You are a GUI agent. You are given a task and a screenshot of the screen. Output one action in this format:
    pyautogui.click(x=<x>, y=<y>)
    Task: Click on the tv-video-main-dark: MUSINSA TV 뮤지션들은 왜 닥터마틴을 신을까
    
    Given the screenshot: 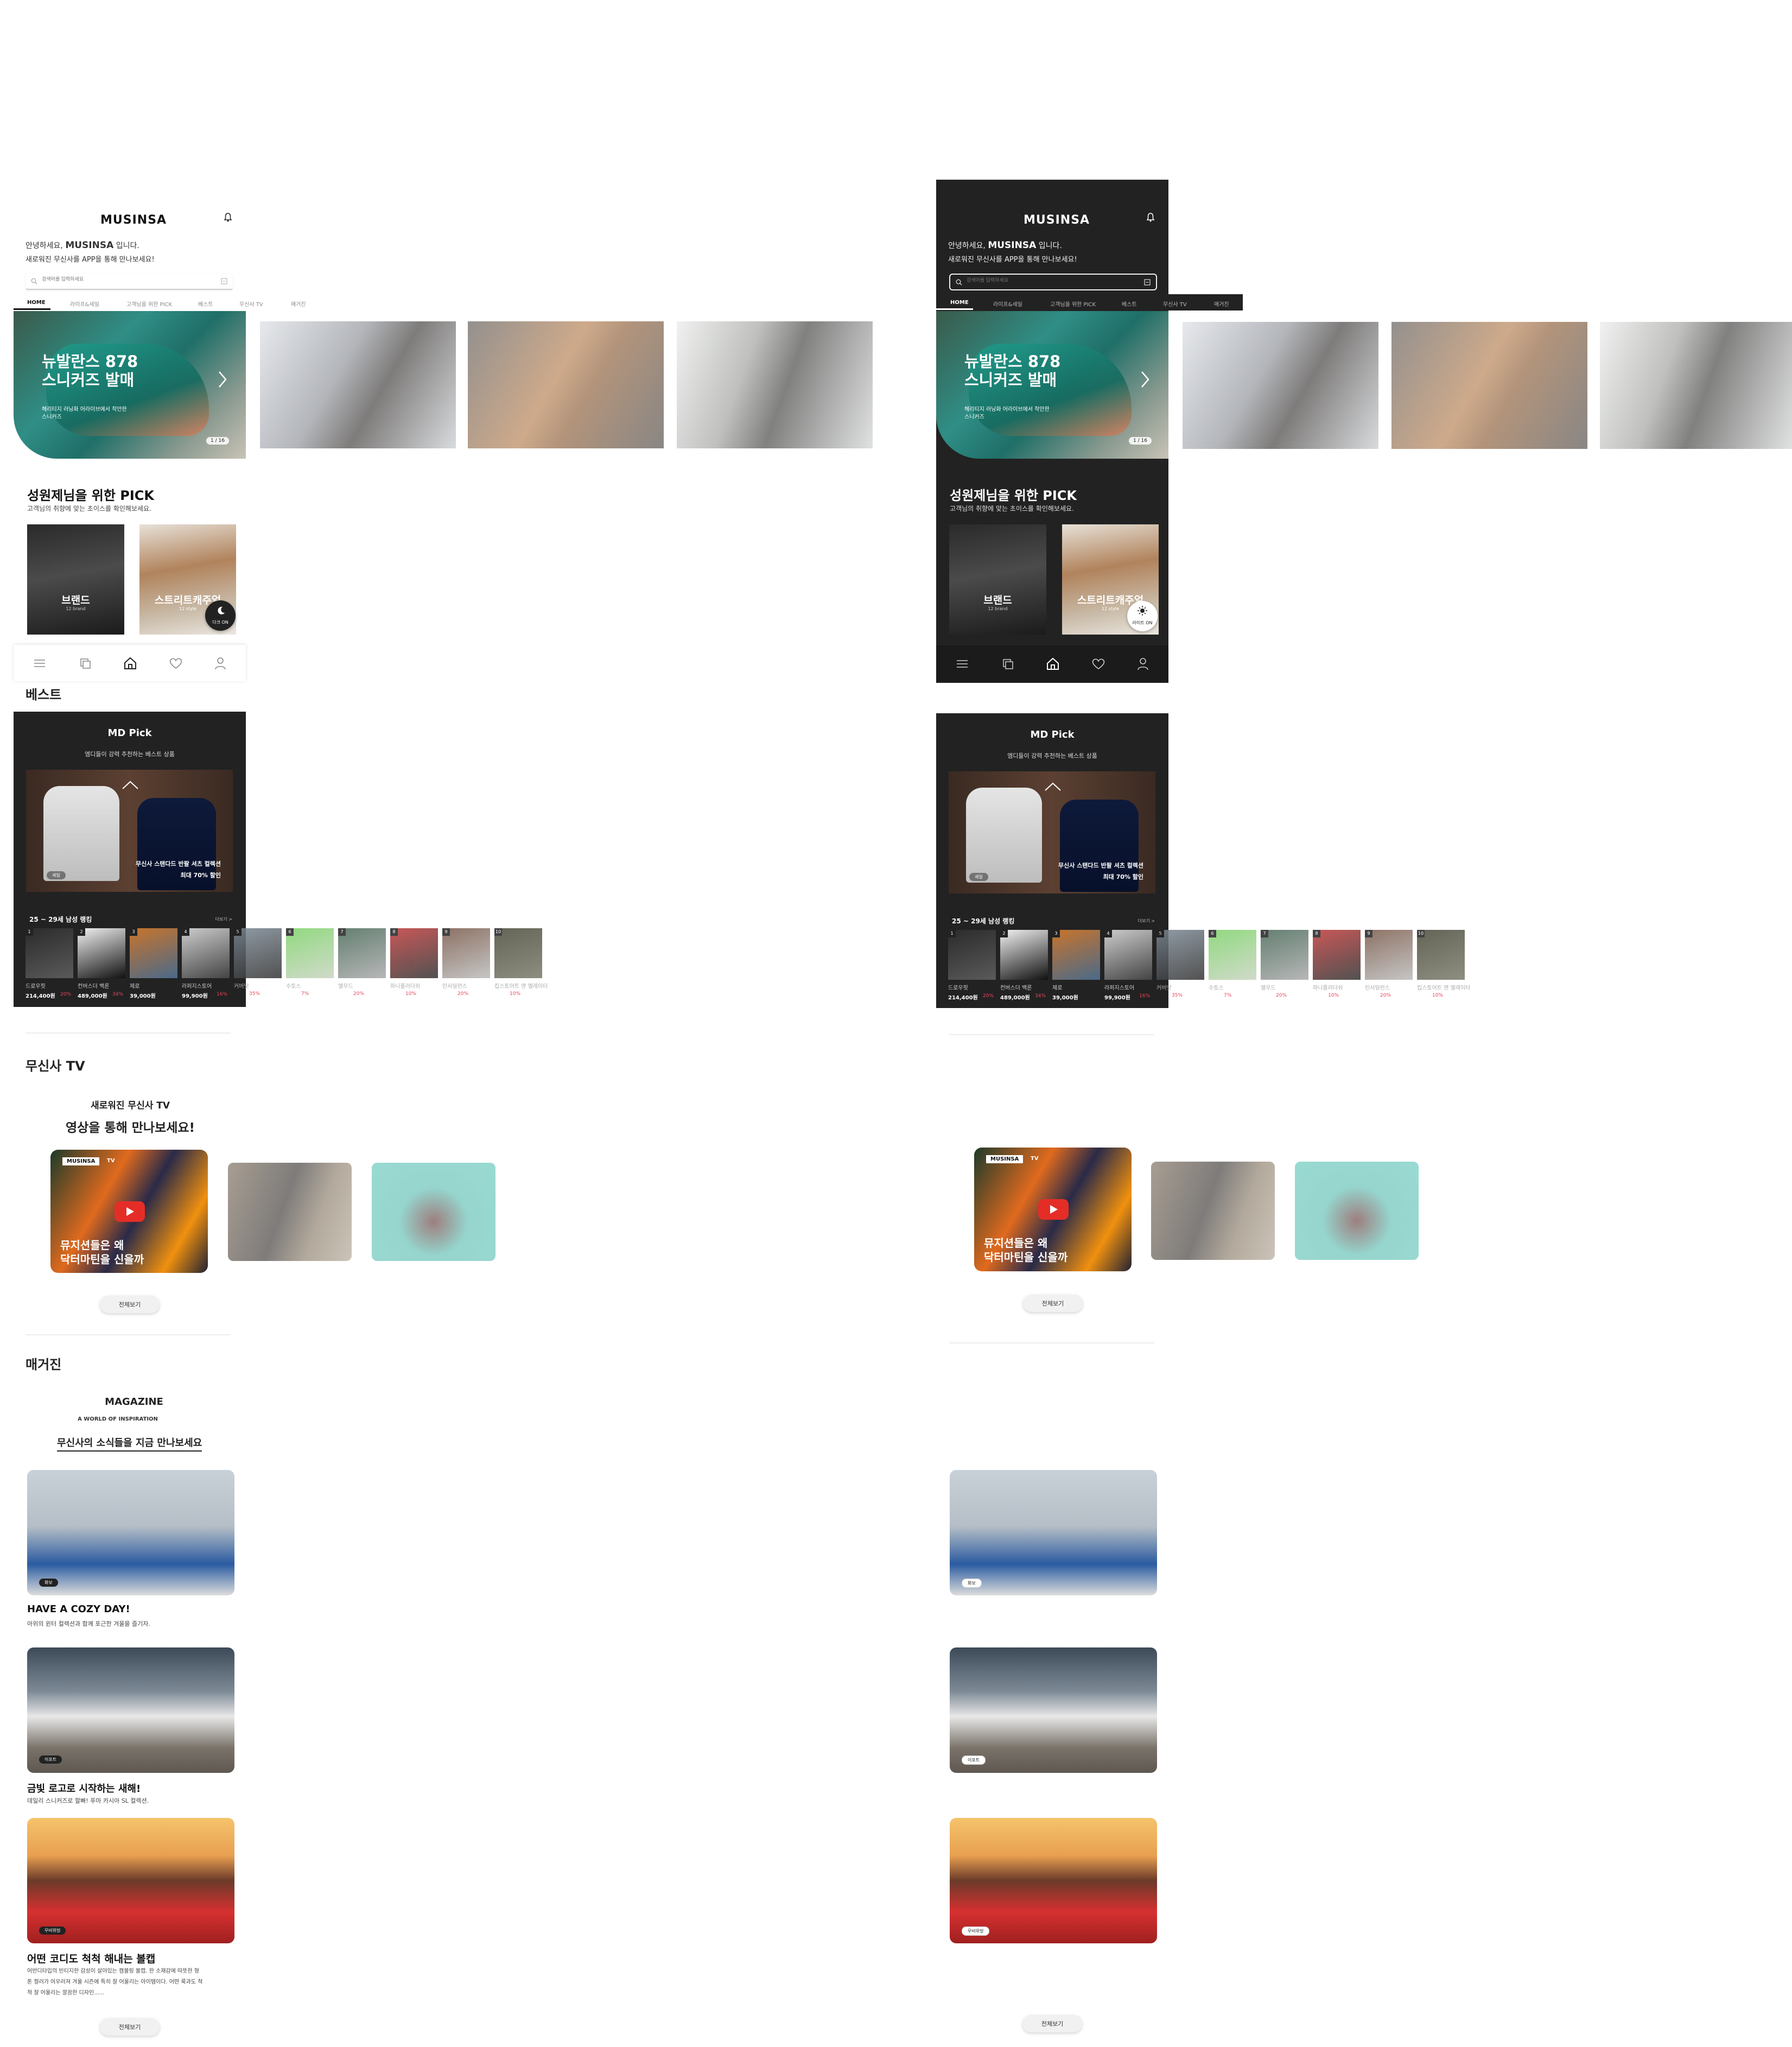 What is the action you would take?
    pyautogui.click(x=1053, y=1209)
    